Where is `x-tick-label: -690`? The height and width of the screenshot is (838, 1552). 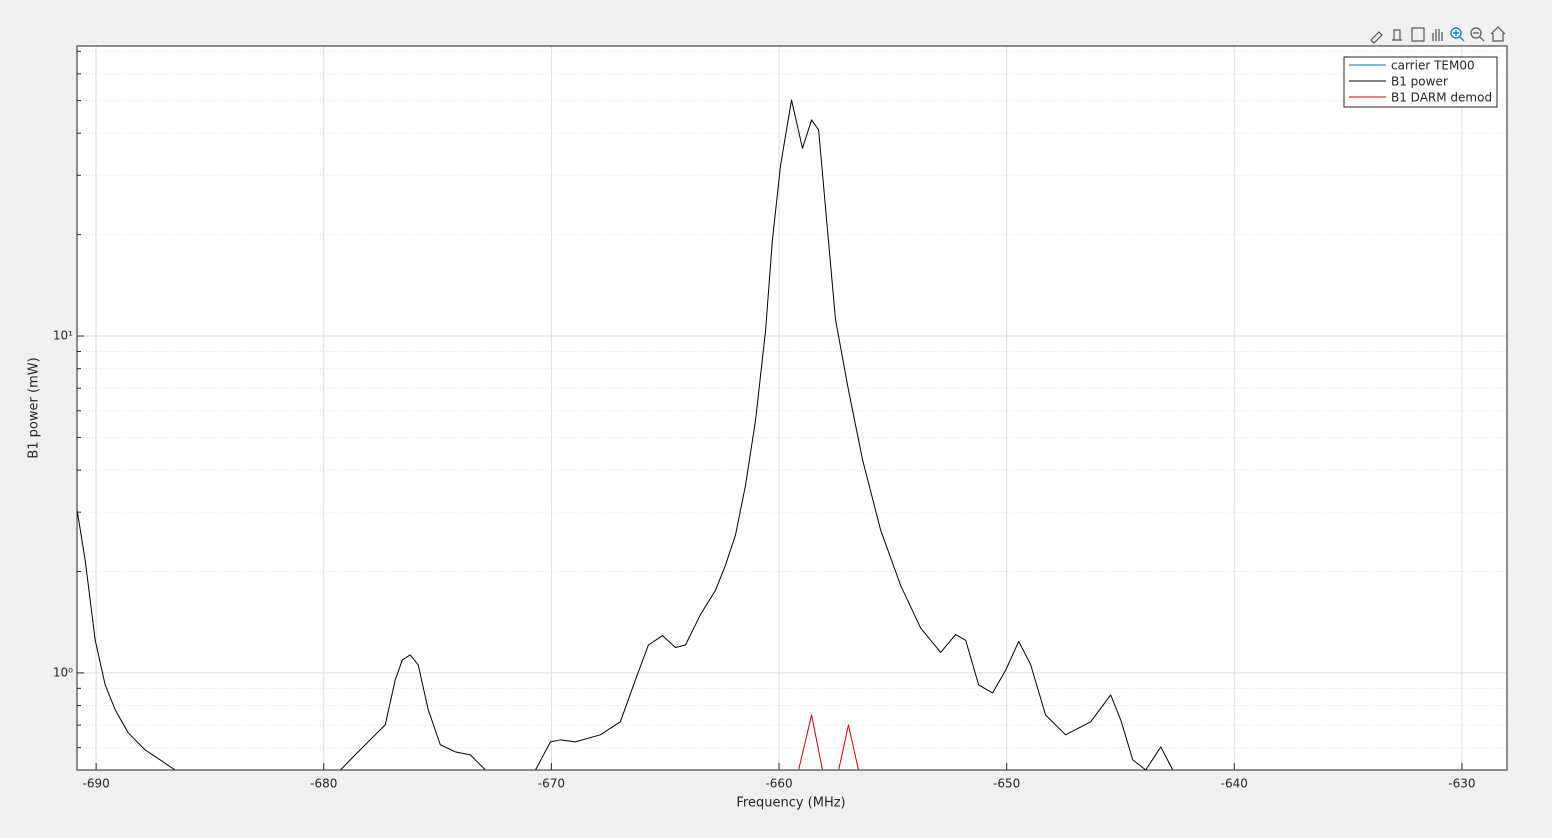
x-tick-label: -690 is located at coordinates (96, 784).